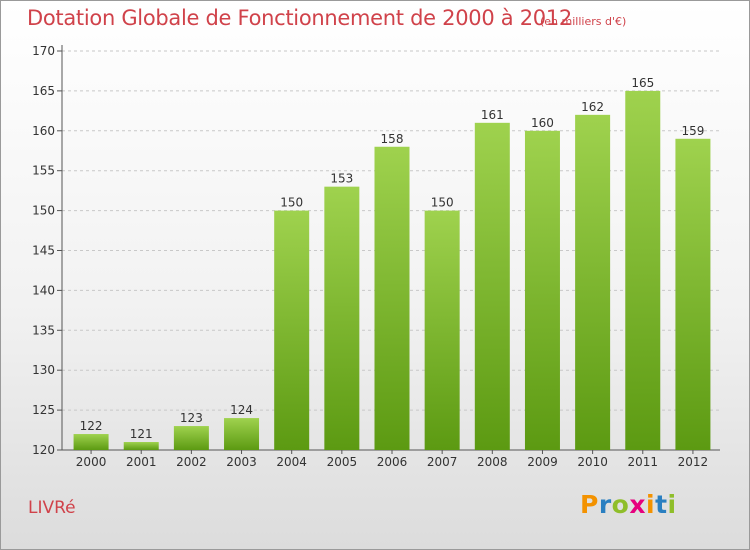  Describe the element at coordinates (141, 462) in the screenshot. I see `x-tick-label: 2001` at that location.